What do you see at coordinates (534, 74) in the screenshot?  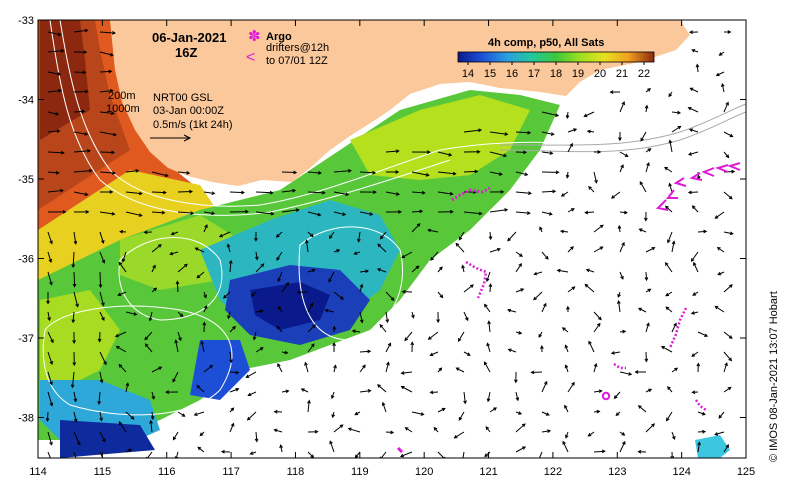 I see `colorbar-tick-label: 17` at bounding box center [534, 74].